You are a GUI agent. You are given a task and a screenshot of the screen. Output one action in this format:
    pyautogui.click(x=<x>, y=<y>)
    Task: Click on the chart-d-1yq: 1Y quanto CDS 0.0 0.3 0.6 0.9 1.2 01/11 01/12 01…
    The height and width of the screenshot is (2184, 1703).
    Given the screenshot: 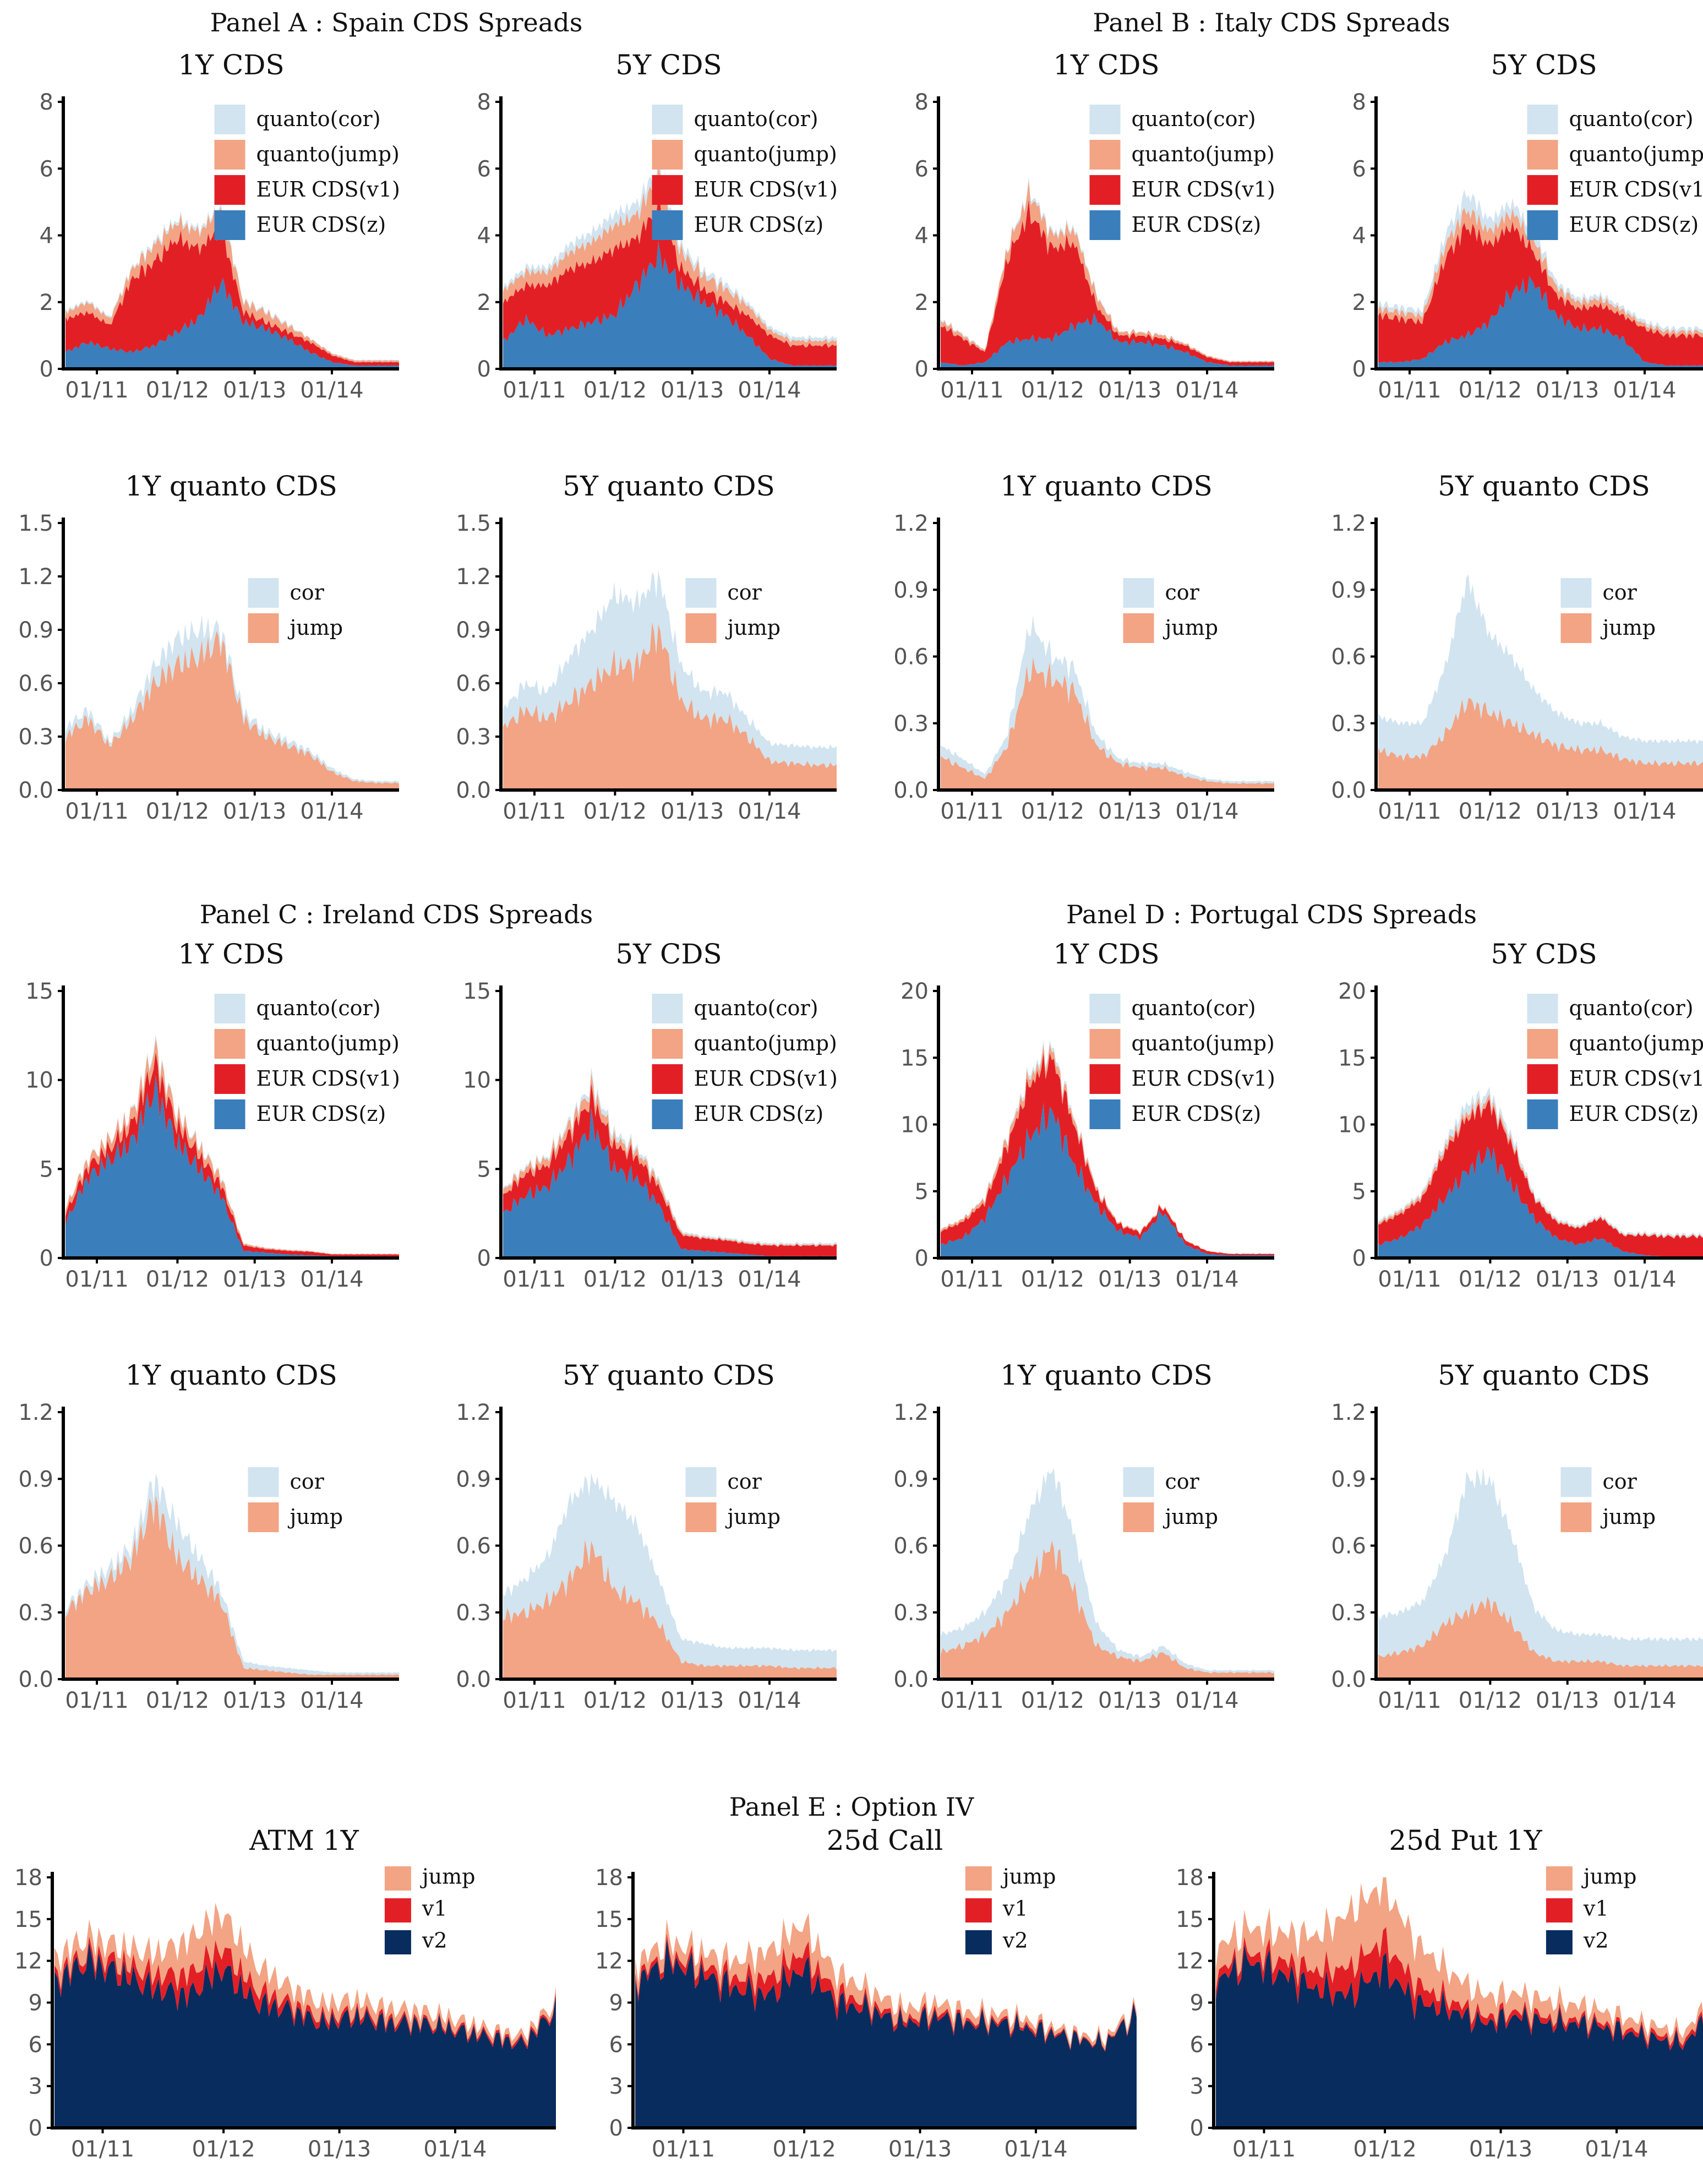 What is the action you would take?
    pyautogui.click(x=1083, y=1536)
    